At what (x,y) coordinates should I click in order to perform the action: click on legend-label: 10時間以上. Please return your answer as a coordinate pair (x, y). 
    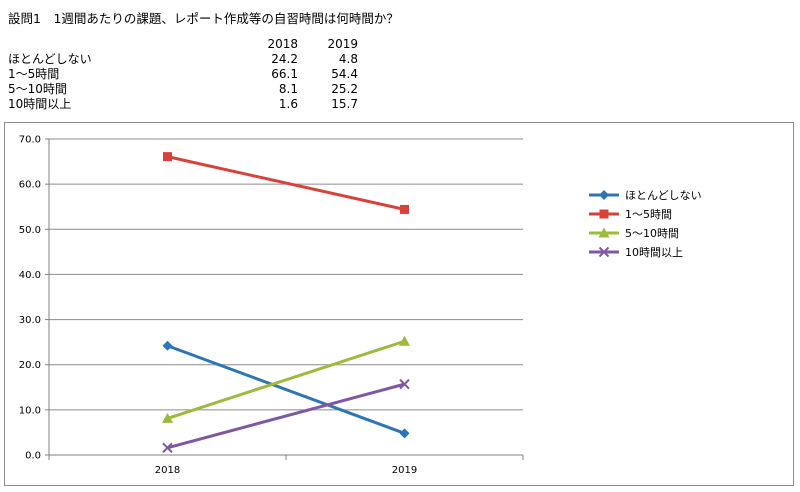
    Looking at the image, I should click on (654, 252).